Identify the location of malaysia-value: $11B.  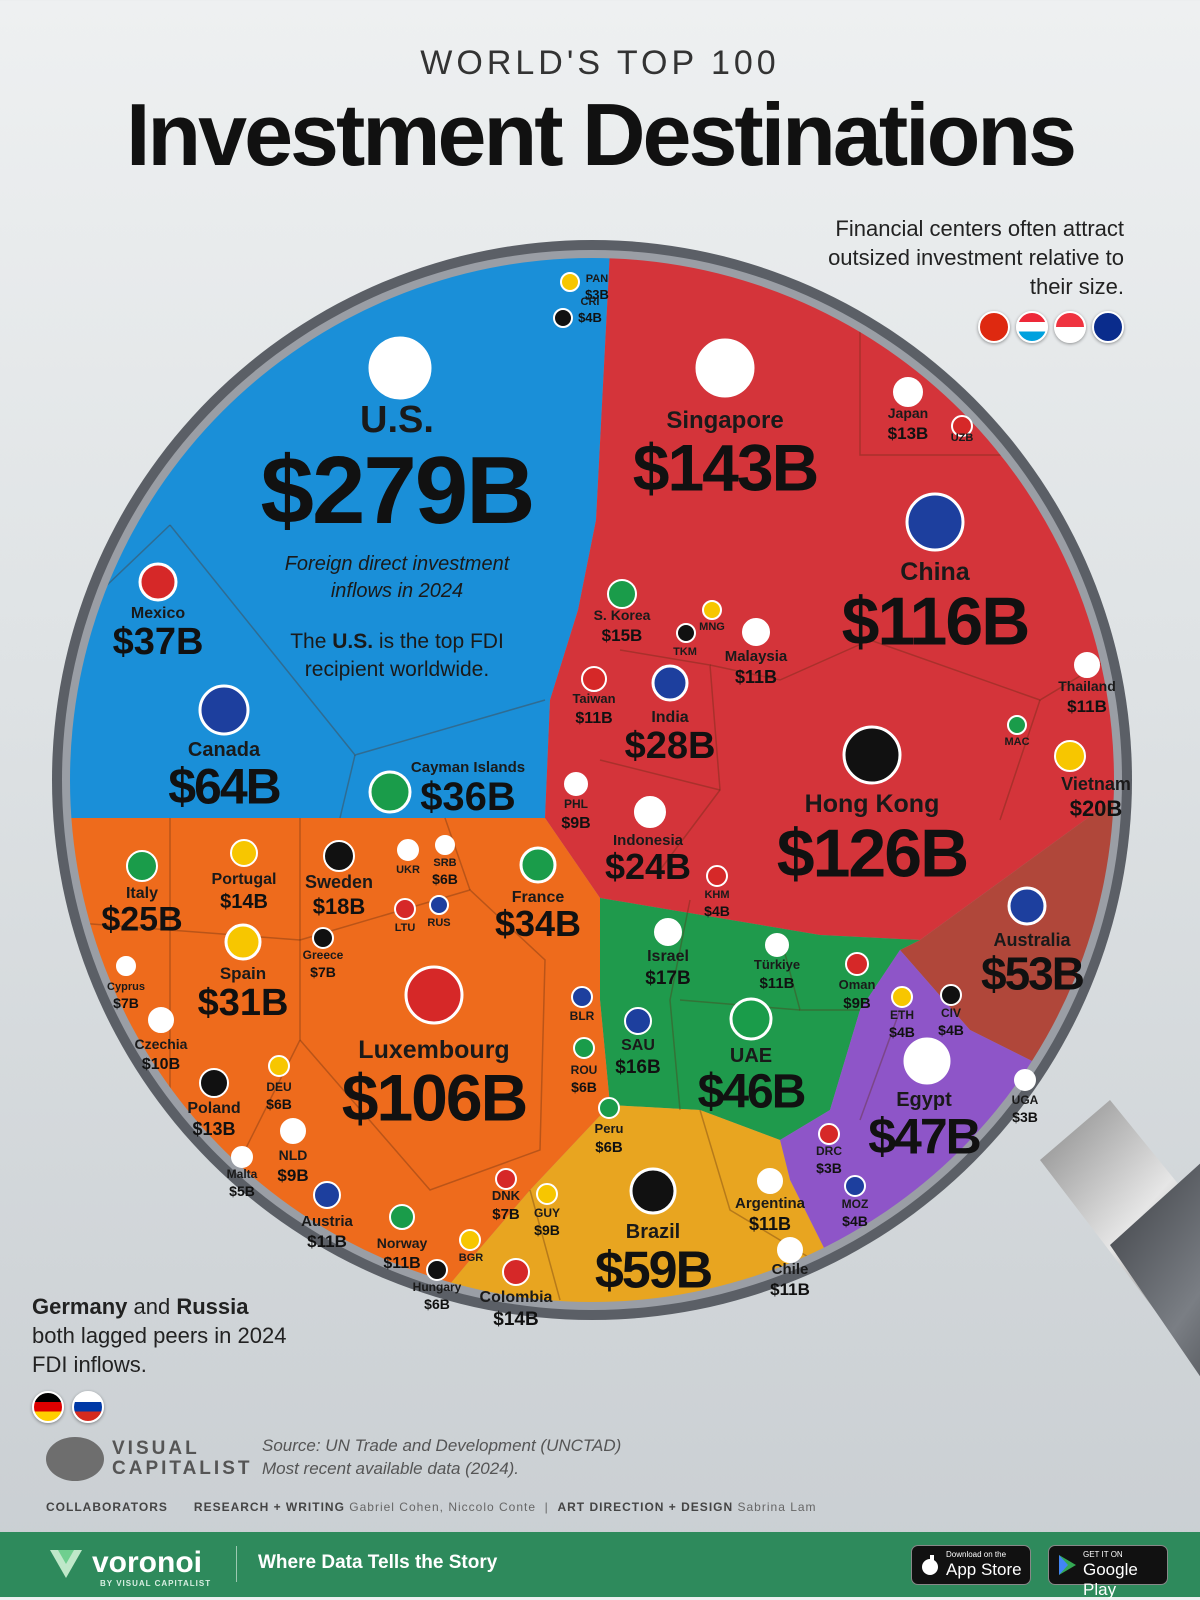
(756, 677).